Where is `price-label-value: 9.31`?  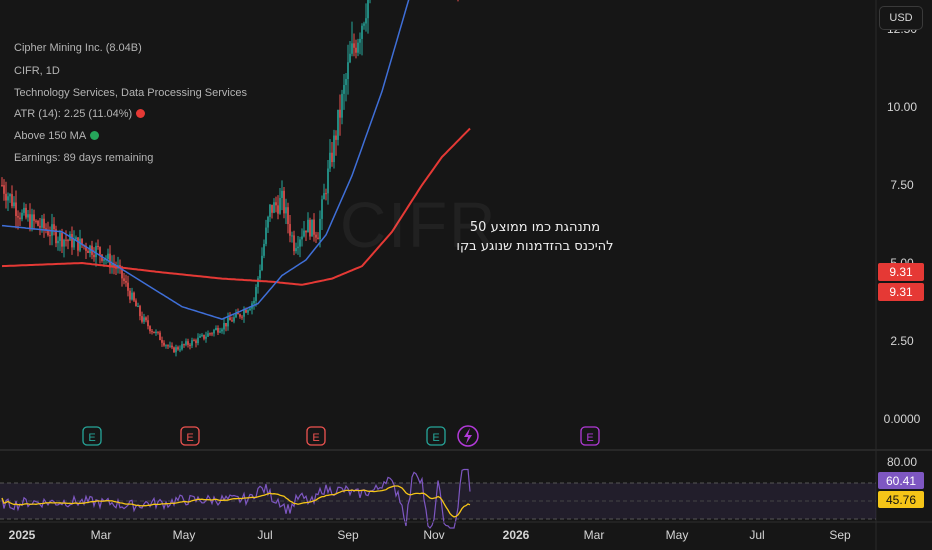
price-label-value: 9.31 is located at coordinates (901, 292).